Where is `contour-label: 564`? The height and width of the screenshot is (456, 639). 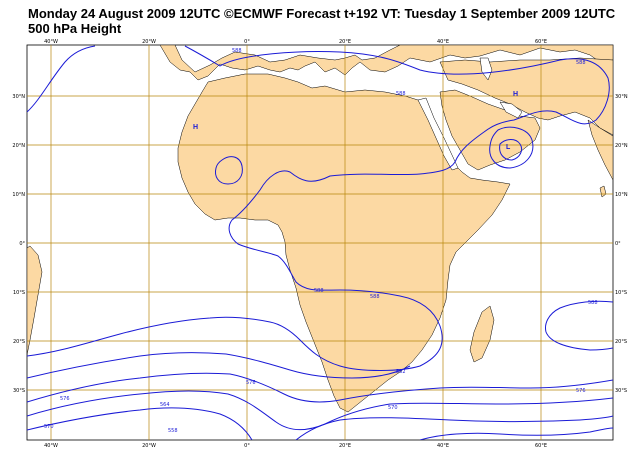 contour-label: 564 is located at coordinates (165, 405).